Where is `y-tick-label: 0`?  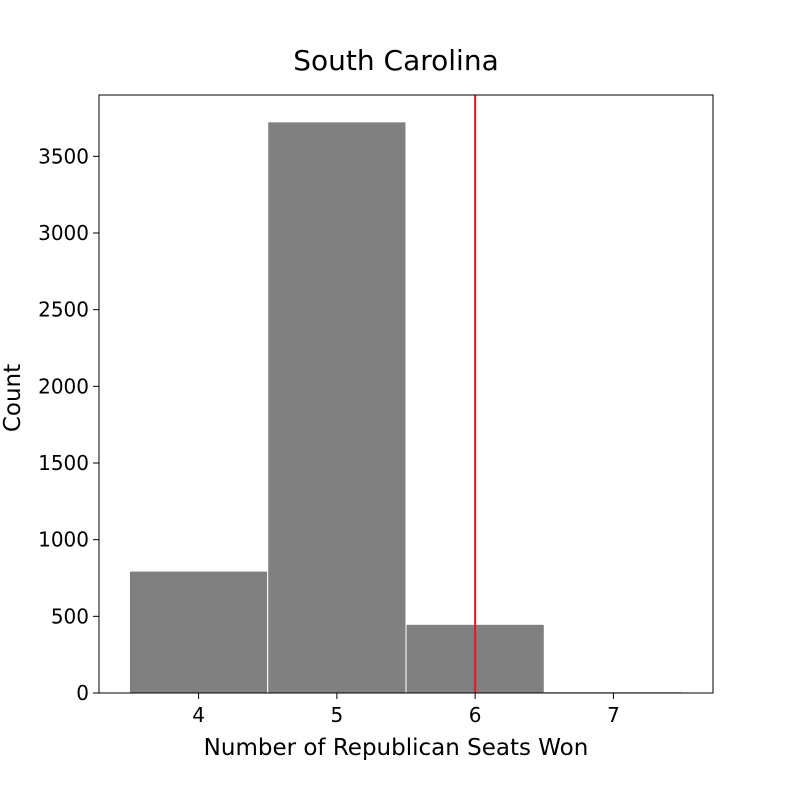
y-tick-label: 0 is located at coordinates (82, 693).